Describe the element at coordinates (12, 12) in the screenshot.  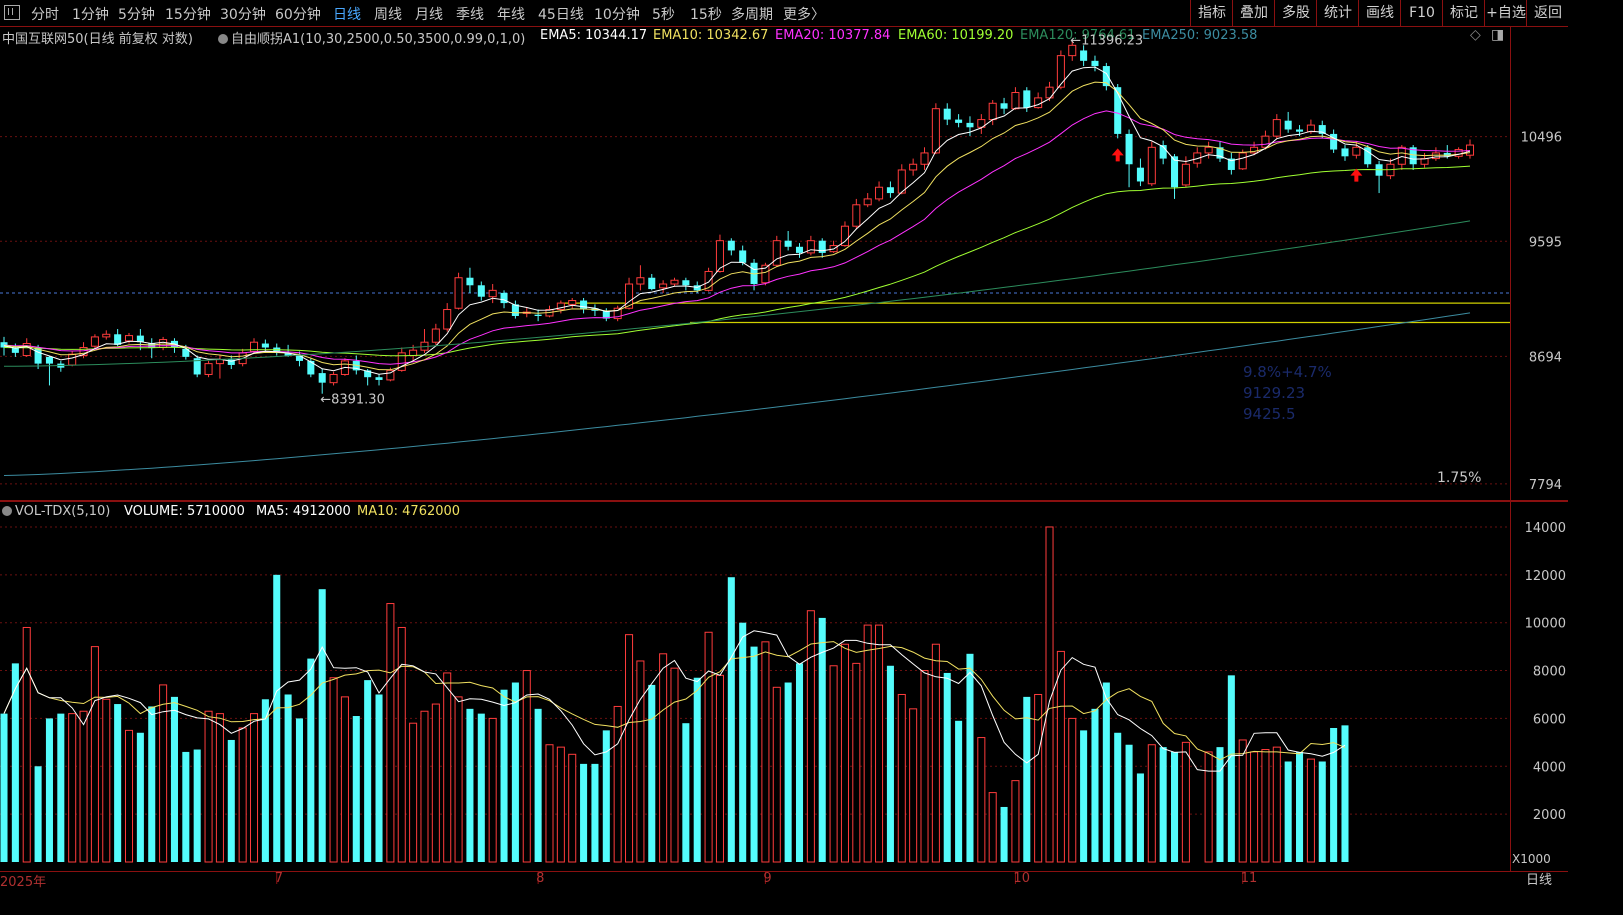
I see `menu-icon` at that location.